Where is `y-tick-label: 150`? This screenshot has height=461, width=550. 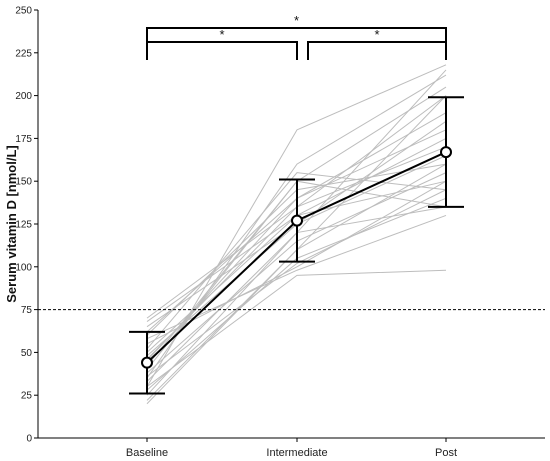
y-tick-label: 150 is located at coordinates (23, 182).